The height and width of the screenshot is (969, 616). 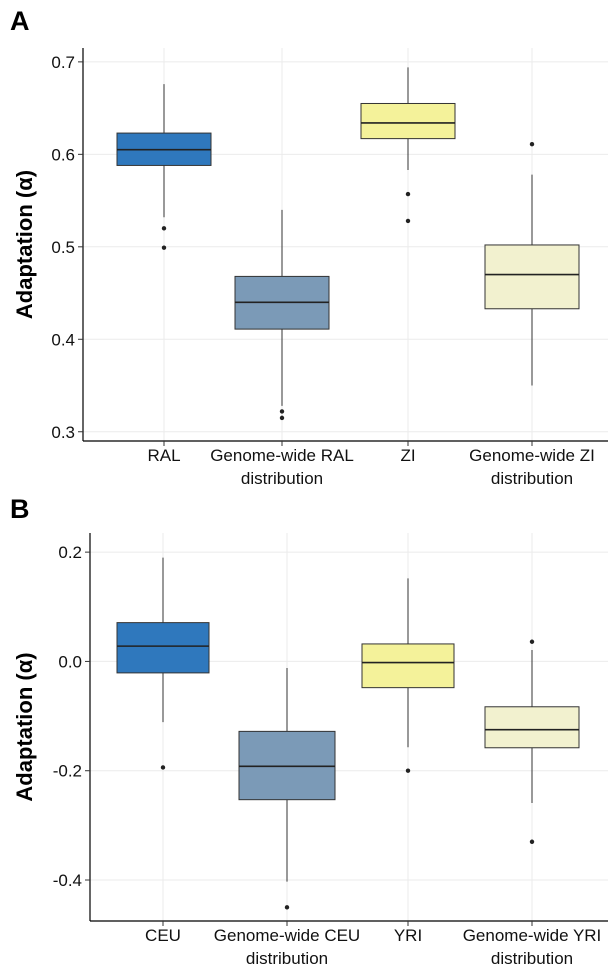 What do you see at coordinates (407, 455) in the screenshot?
I see `x-tick-label: ZI` at bounding box center [407, 455].